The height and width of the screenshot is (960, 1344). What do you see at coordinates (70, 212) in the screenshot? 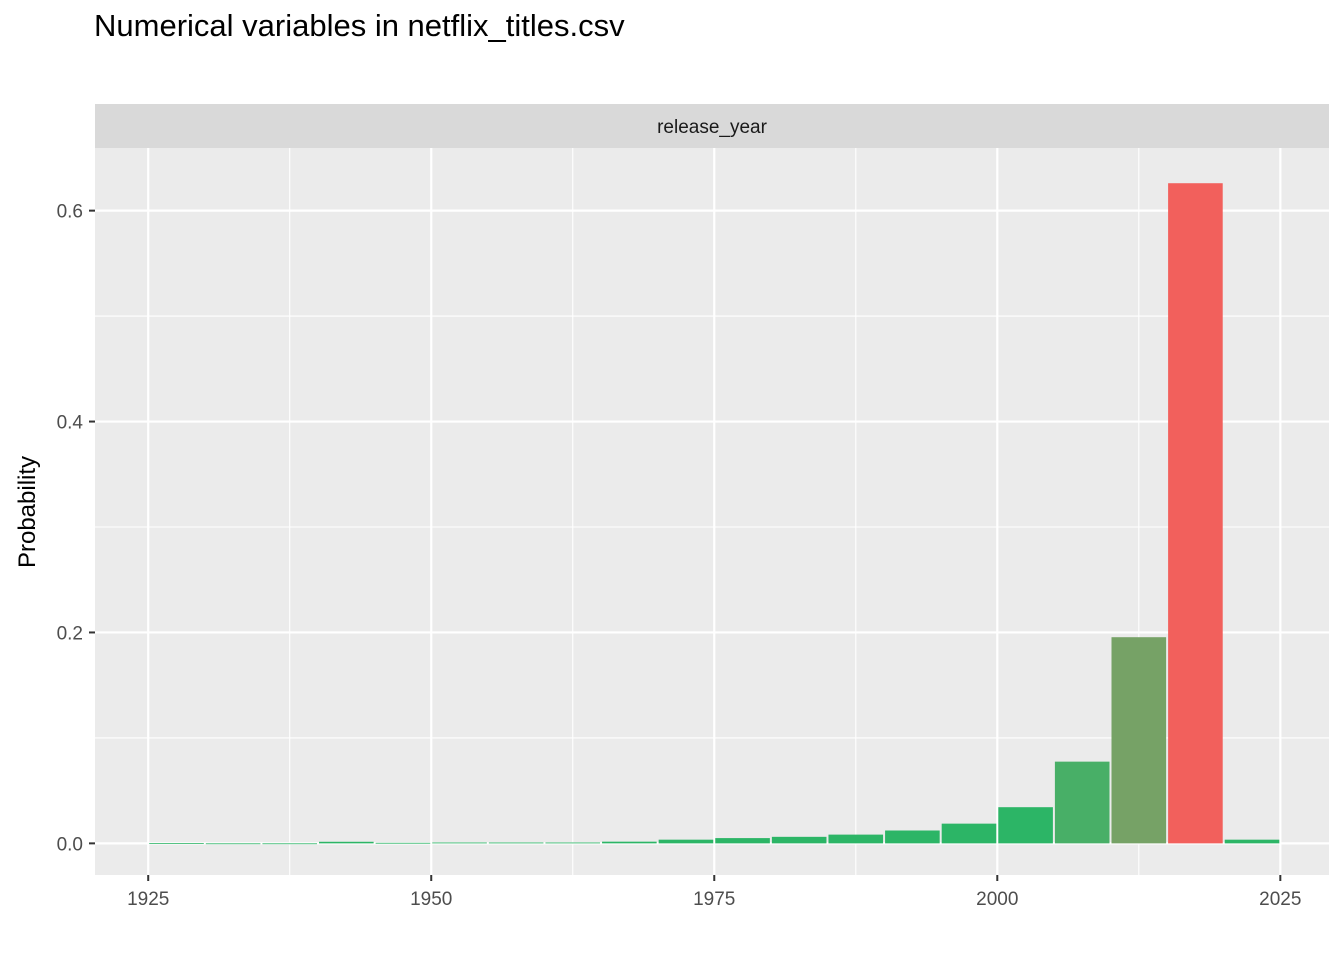
I see `y-tick-label: 0.6` at bounding box center [70, 212].